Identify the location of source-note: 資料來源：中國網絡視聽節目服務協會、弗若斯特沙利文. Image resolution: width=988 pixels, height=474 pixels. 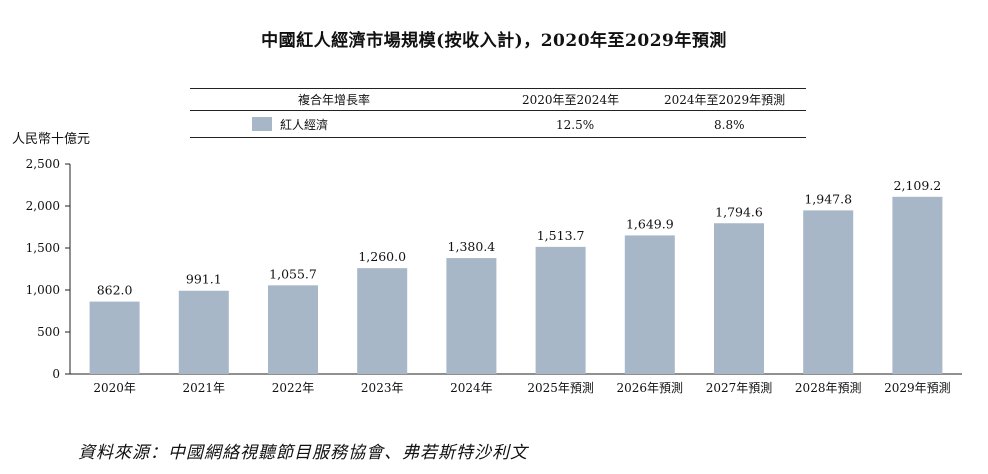
(303, 453).